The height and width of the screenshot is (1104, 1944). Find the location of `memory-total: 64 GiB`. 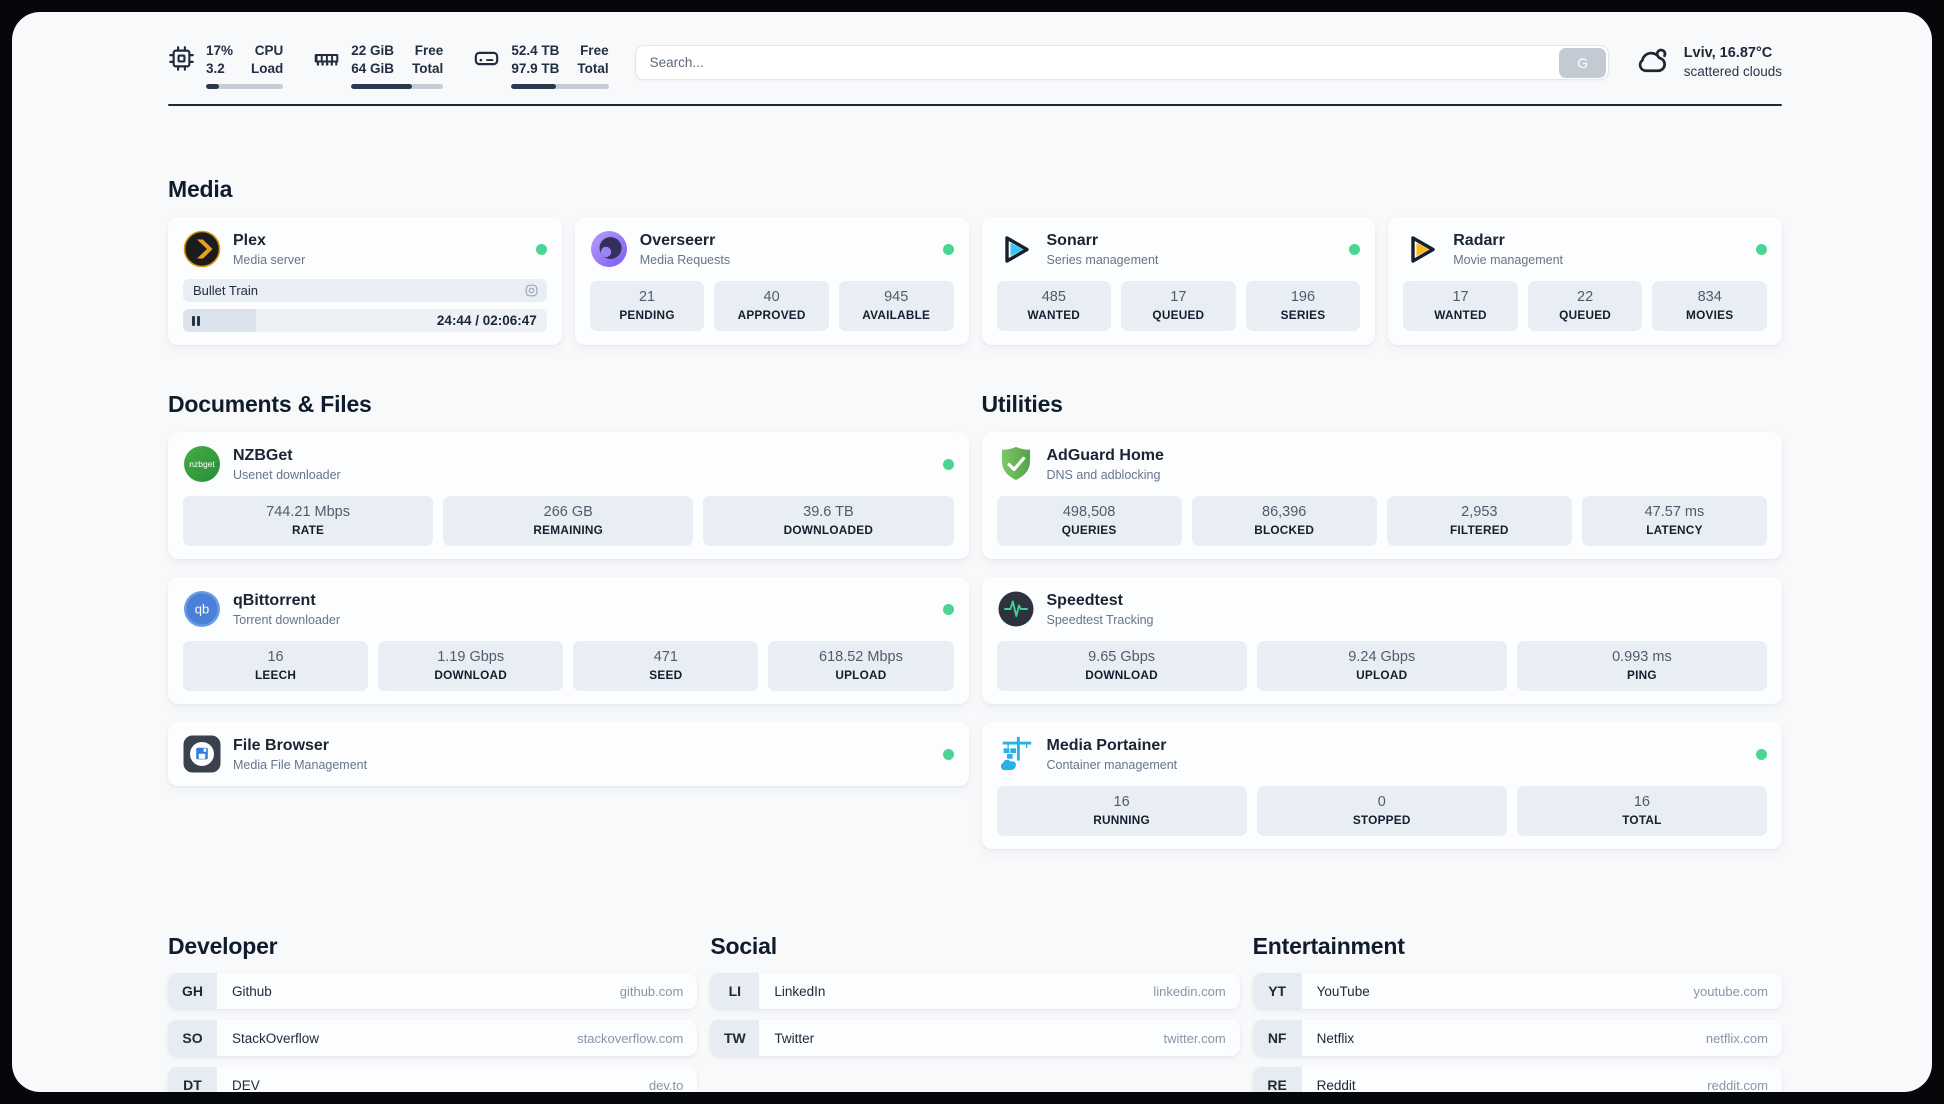

memory-total: 64 GiB is located at coordinates (373, 69).